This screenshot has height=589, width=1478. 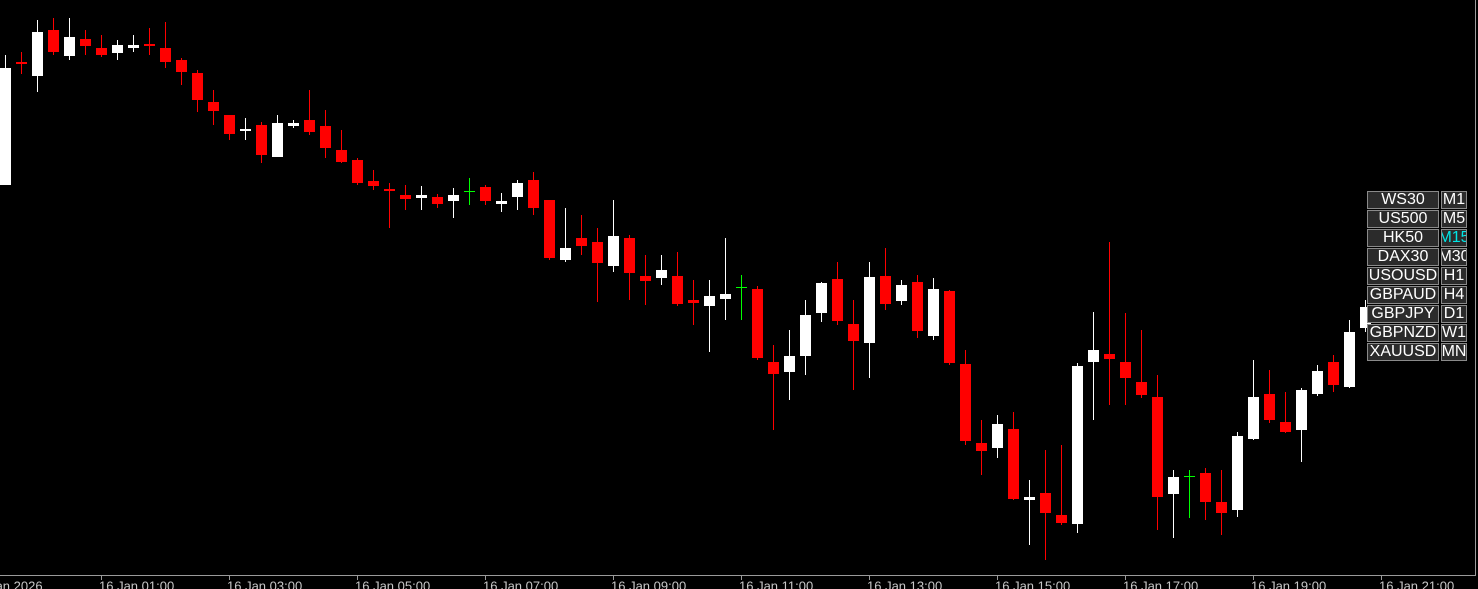 I want to click on timeframe-button: H1, so click(x=1454, y=276).